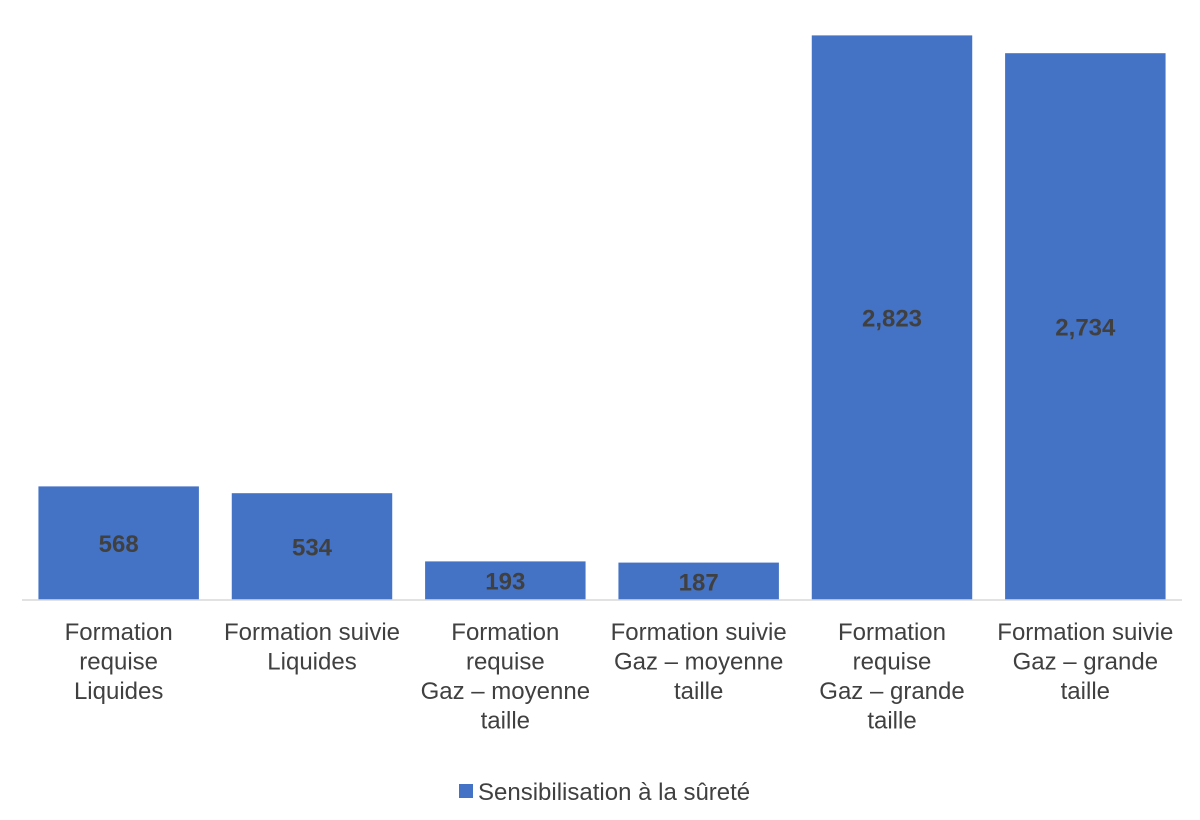  Describe the element at coordinates (505, 677) in the screenshot. I see `category-label: Formation requise Gaz – moyenne taille` at that location.